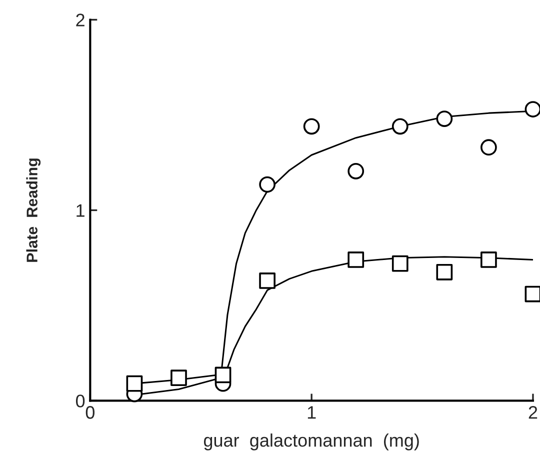 This screenshot has width=540, height=459. I want to click on x-tick-label: 1, so click(312, 412).